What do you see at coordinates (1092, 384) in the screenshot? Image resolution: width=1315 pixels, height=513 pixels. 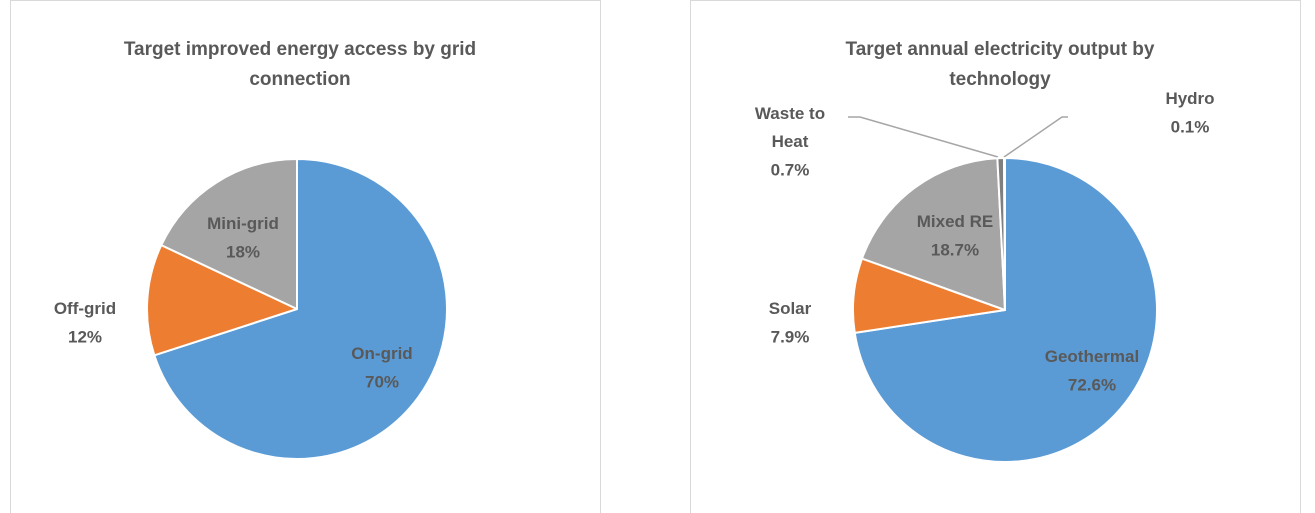 I see `slice-value-label: 72.6%` at bounding box center [1092, 384].